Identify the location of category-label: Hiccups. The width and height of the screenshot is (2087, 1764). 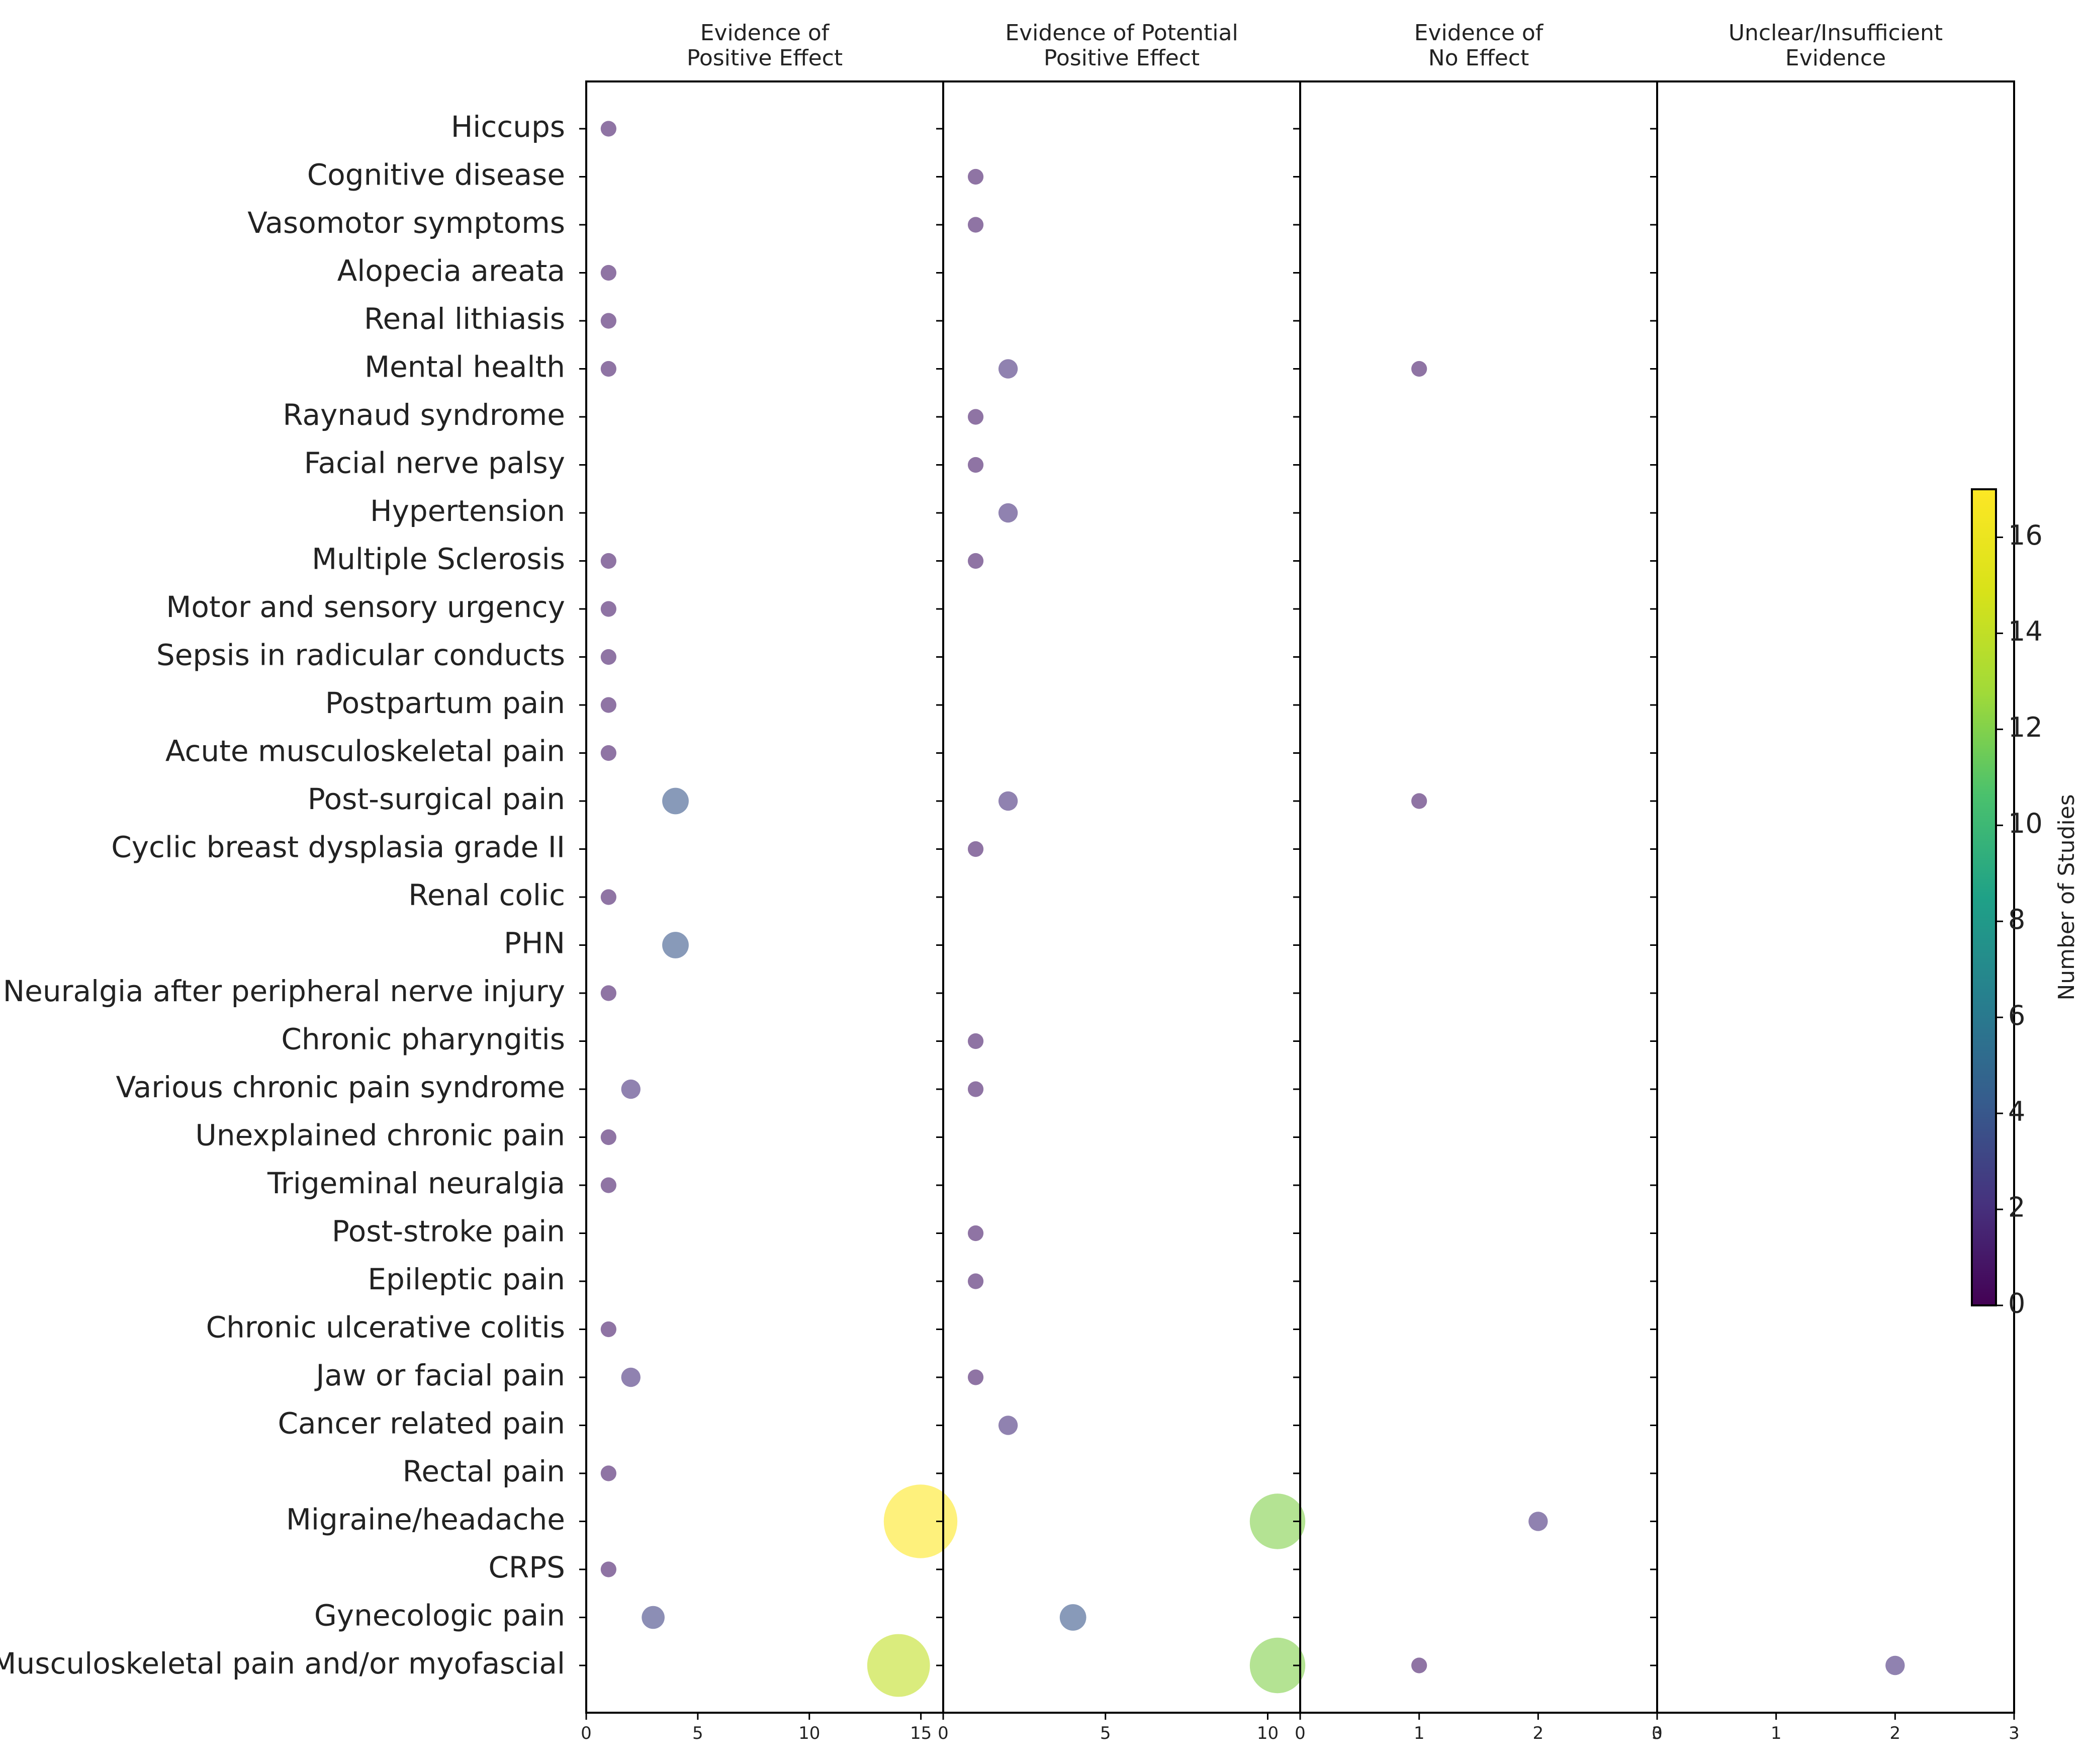
(508, 127).